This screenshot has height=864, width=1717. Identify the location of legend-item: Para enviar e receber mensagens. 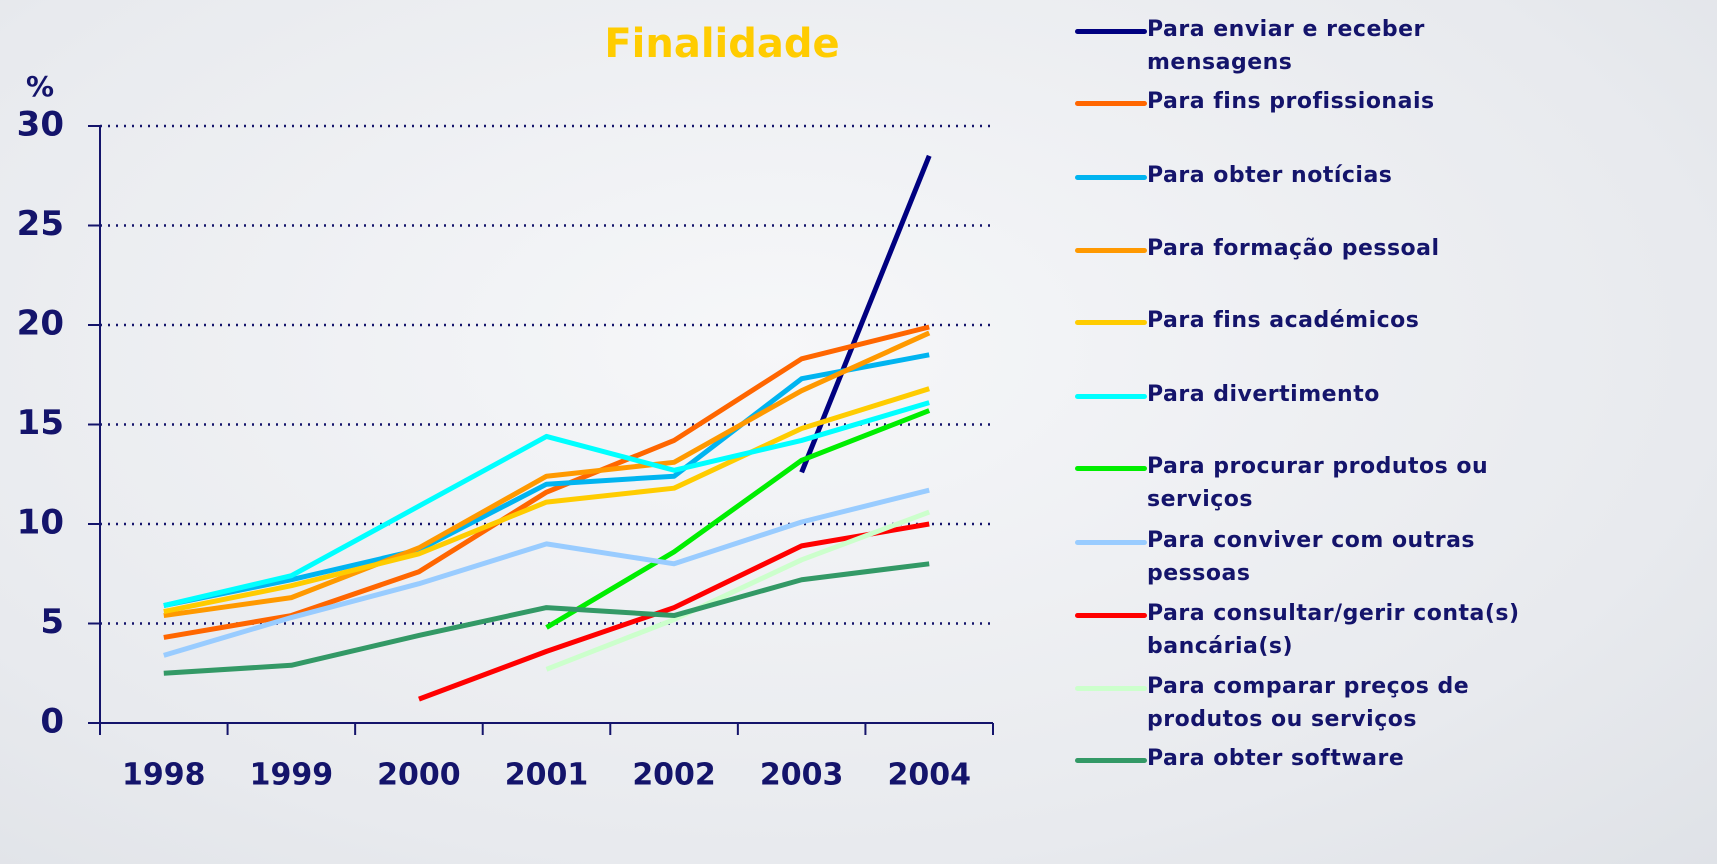
(1311, 48).